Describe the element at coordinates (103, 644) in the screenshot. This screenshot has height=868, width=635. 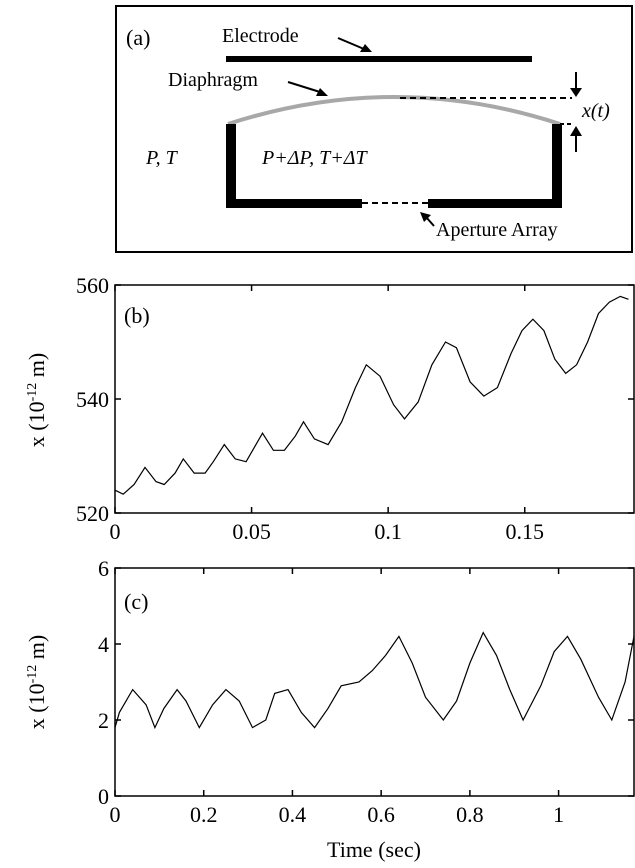
I see `y-tick-label-c: 4` at that location.